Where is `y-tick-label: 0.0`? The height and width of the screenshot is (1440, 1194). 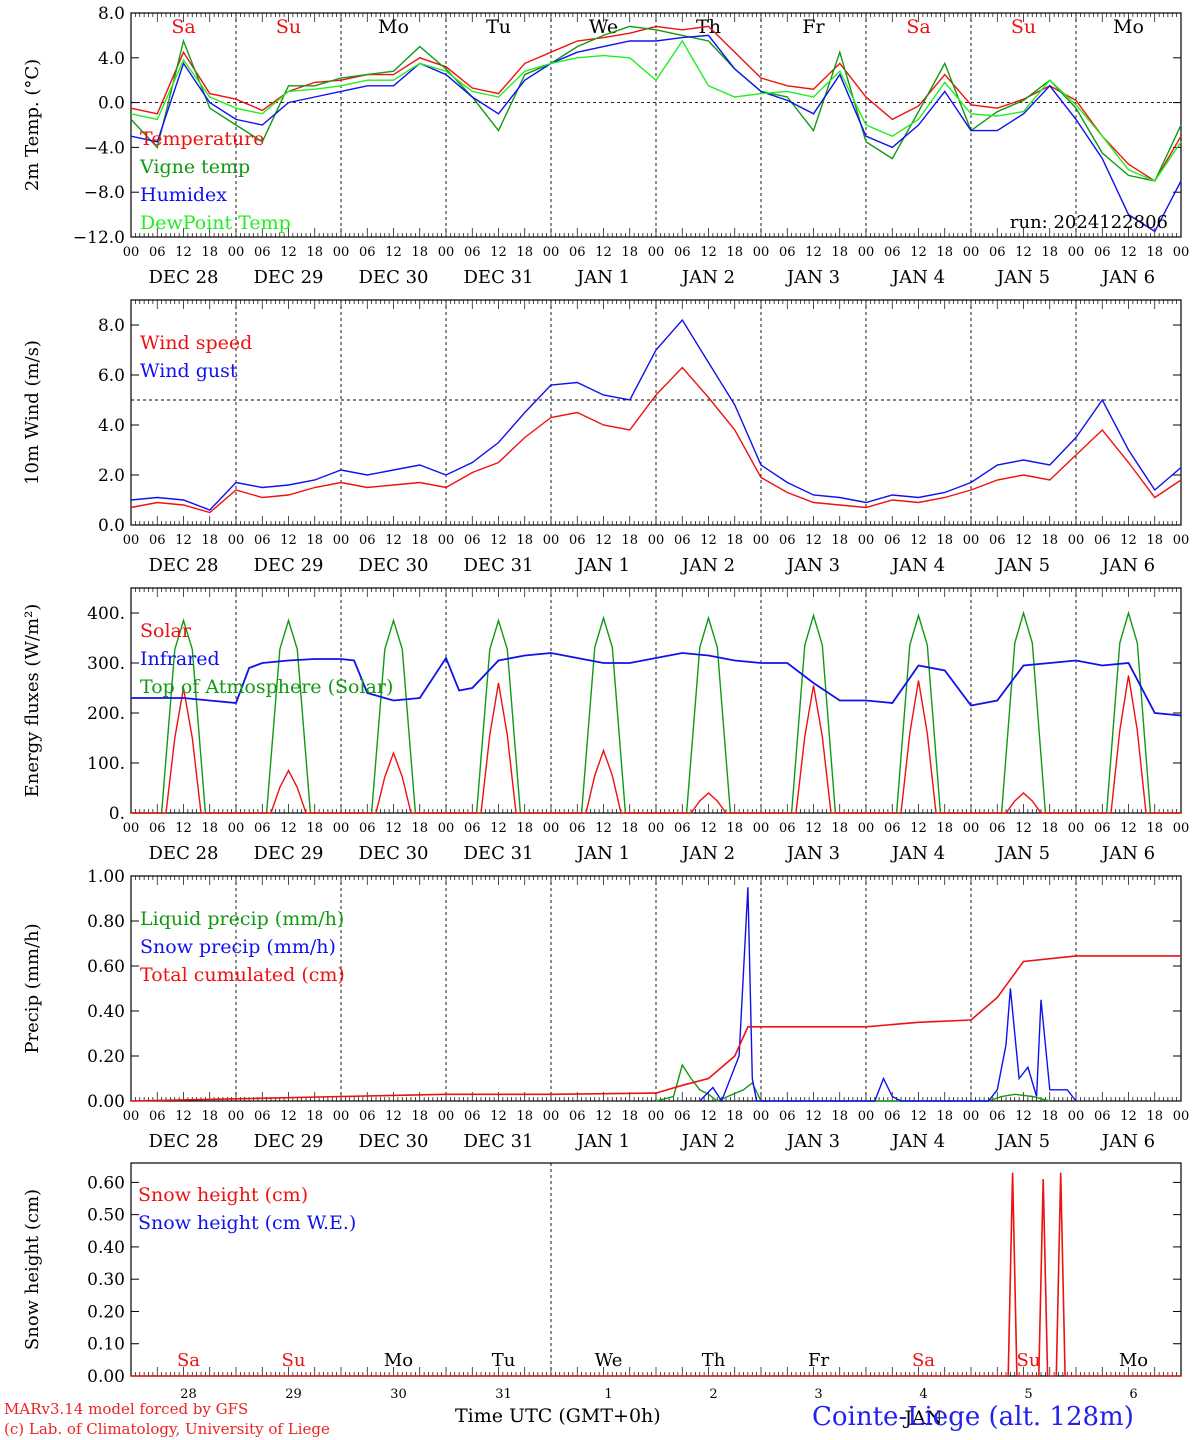 y-tick-label: 0.0 is located at coordinates (111, 526).